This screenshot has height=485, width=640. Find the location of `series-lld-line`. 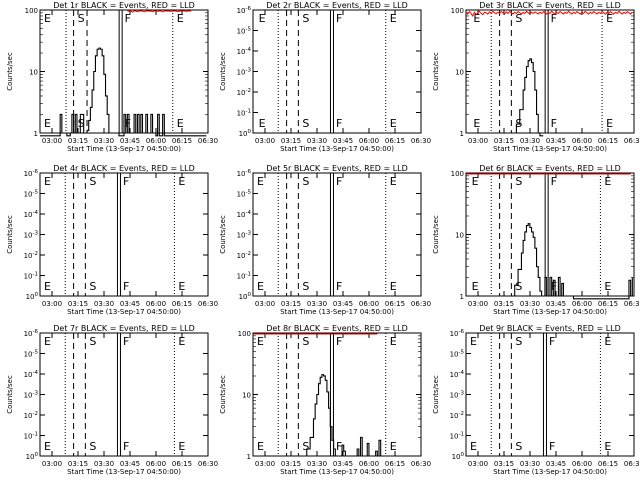

series-lld-line is located at coordinates (549, 13).